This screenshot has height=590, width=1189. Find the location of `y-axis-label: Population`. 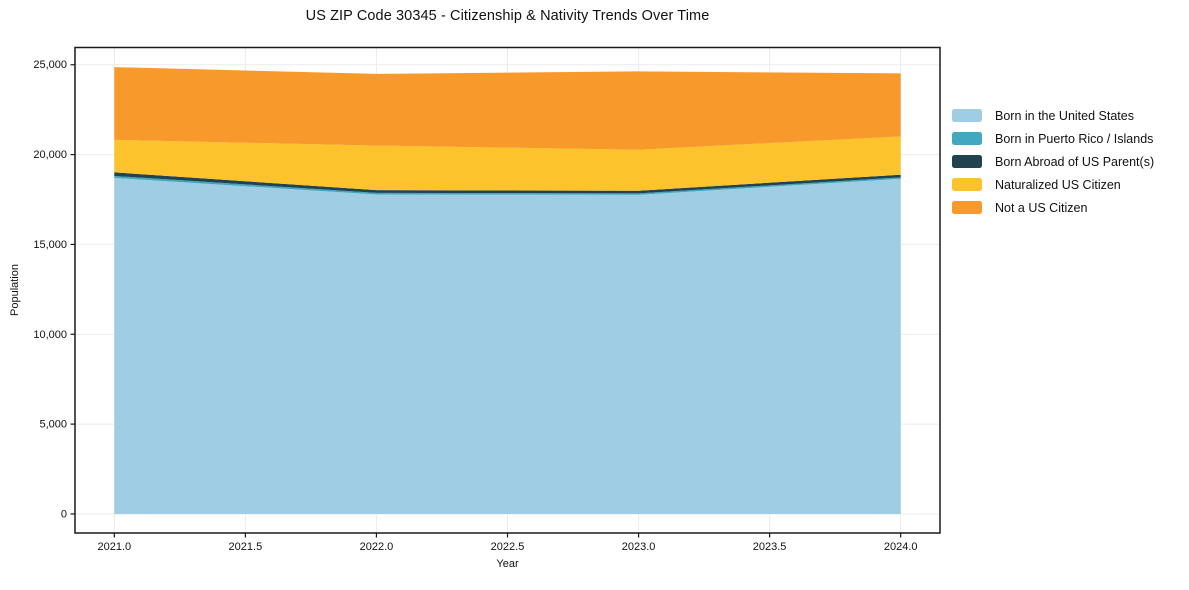

y-axis-label: Population is located at coordinates (15, 290).